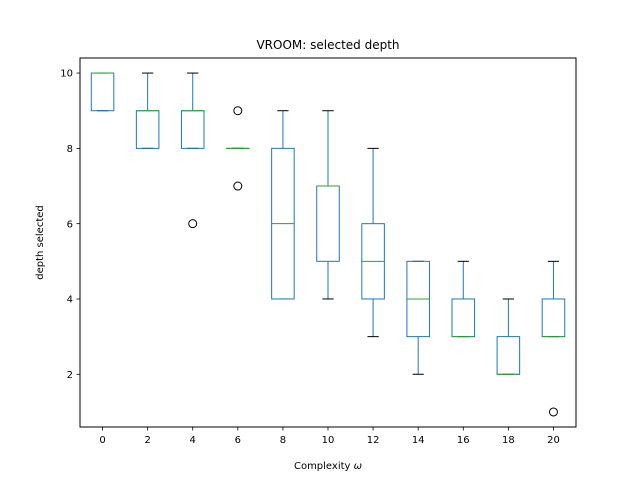 Image resolution: width=640 pixels, height=480 pixels. Describe the element at coordinates (418, 440) in the screenshot. I see `x-tick-label: 14` at that location.